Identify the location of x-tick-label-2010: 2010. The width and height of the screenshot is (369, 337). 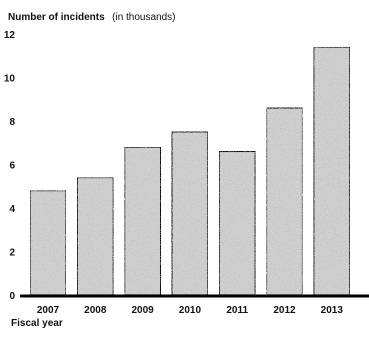
(190, 310).